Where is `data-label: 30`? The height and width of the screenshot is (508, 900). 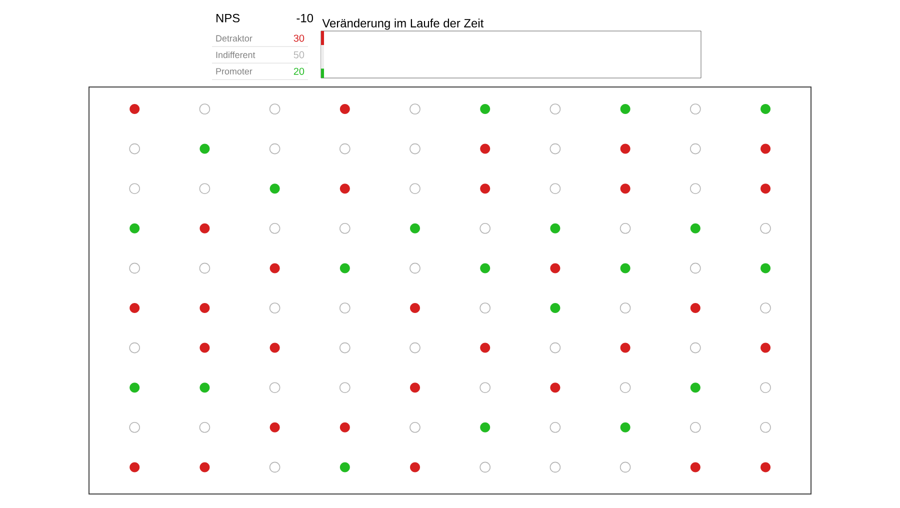 data-label: 30 is located at coordinates (299, 38).